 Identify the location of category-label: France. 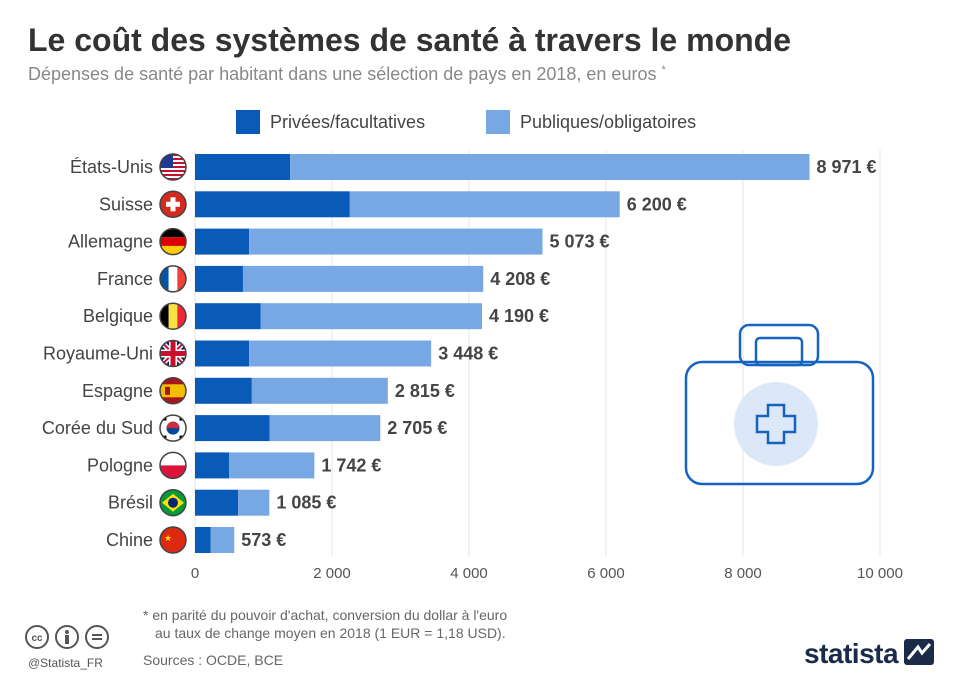
(125, 279).